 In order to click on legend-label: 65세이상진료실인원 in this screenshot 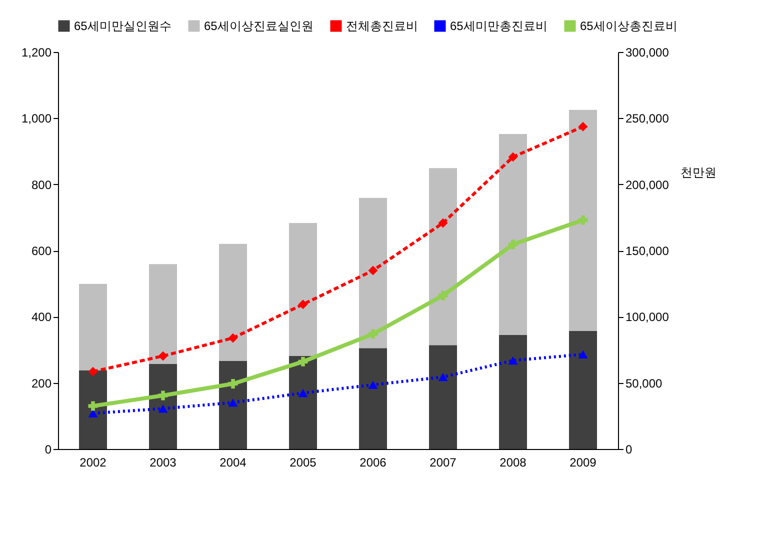, I will do `click(259, 26)`.